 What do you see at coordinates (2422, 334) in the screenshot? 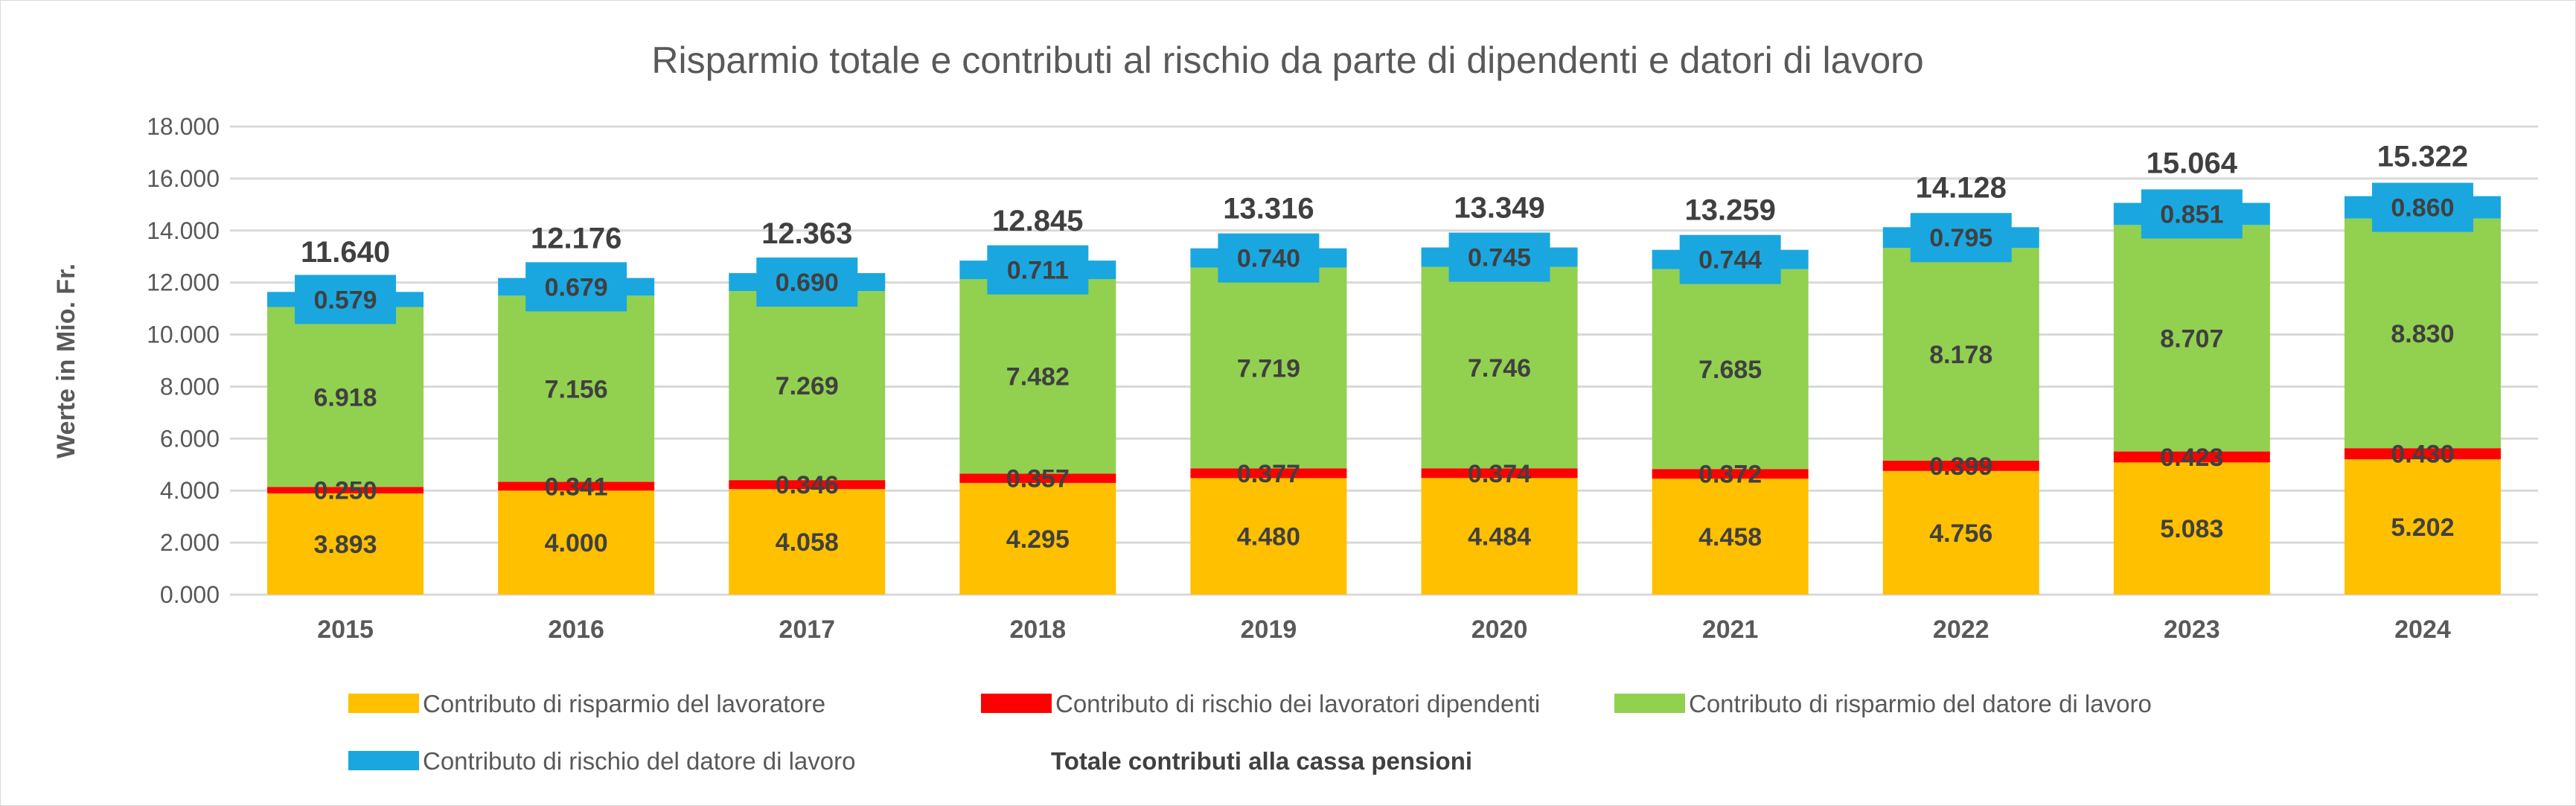
I see `data-label: 8.830` at bounding box center [2422, 334].